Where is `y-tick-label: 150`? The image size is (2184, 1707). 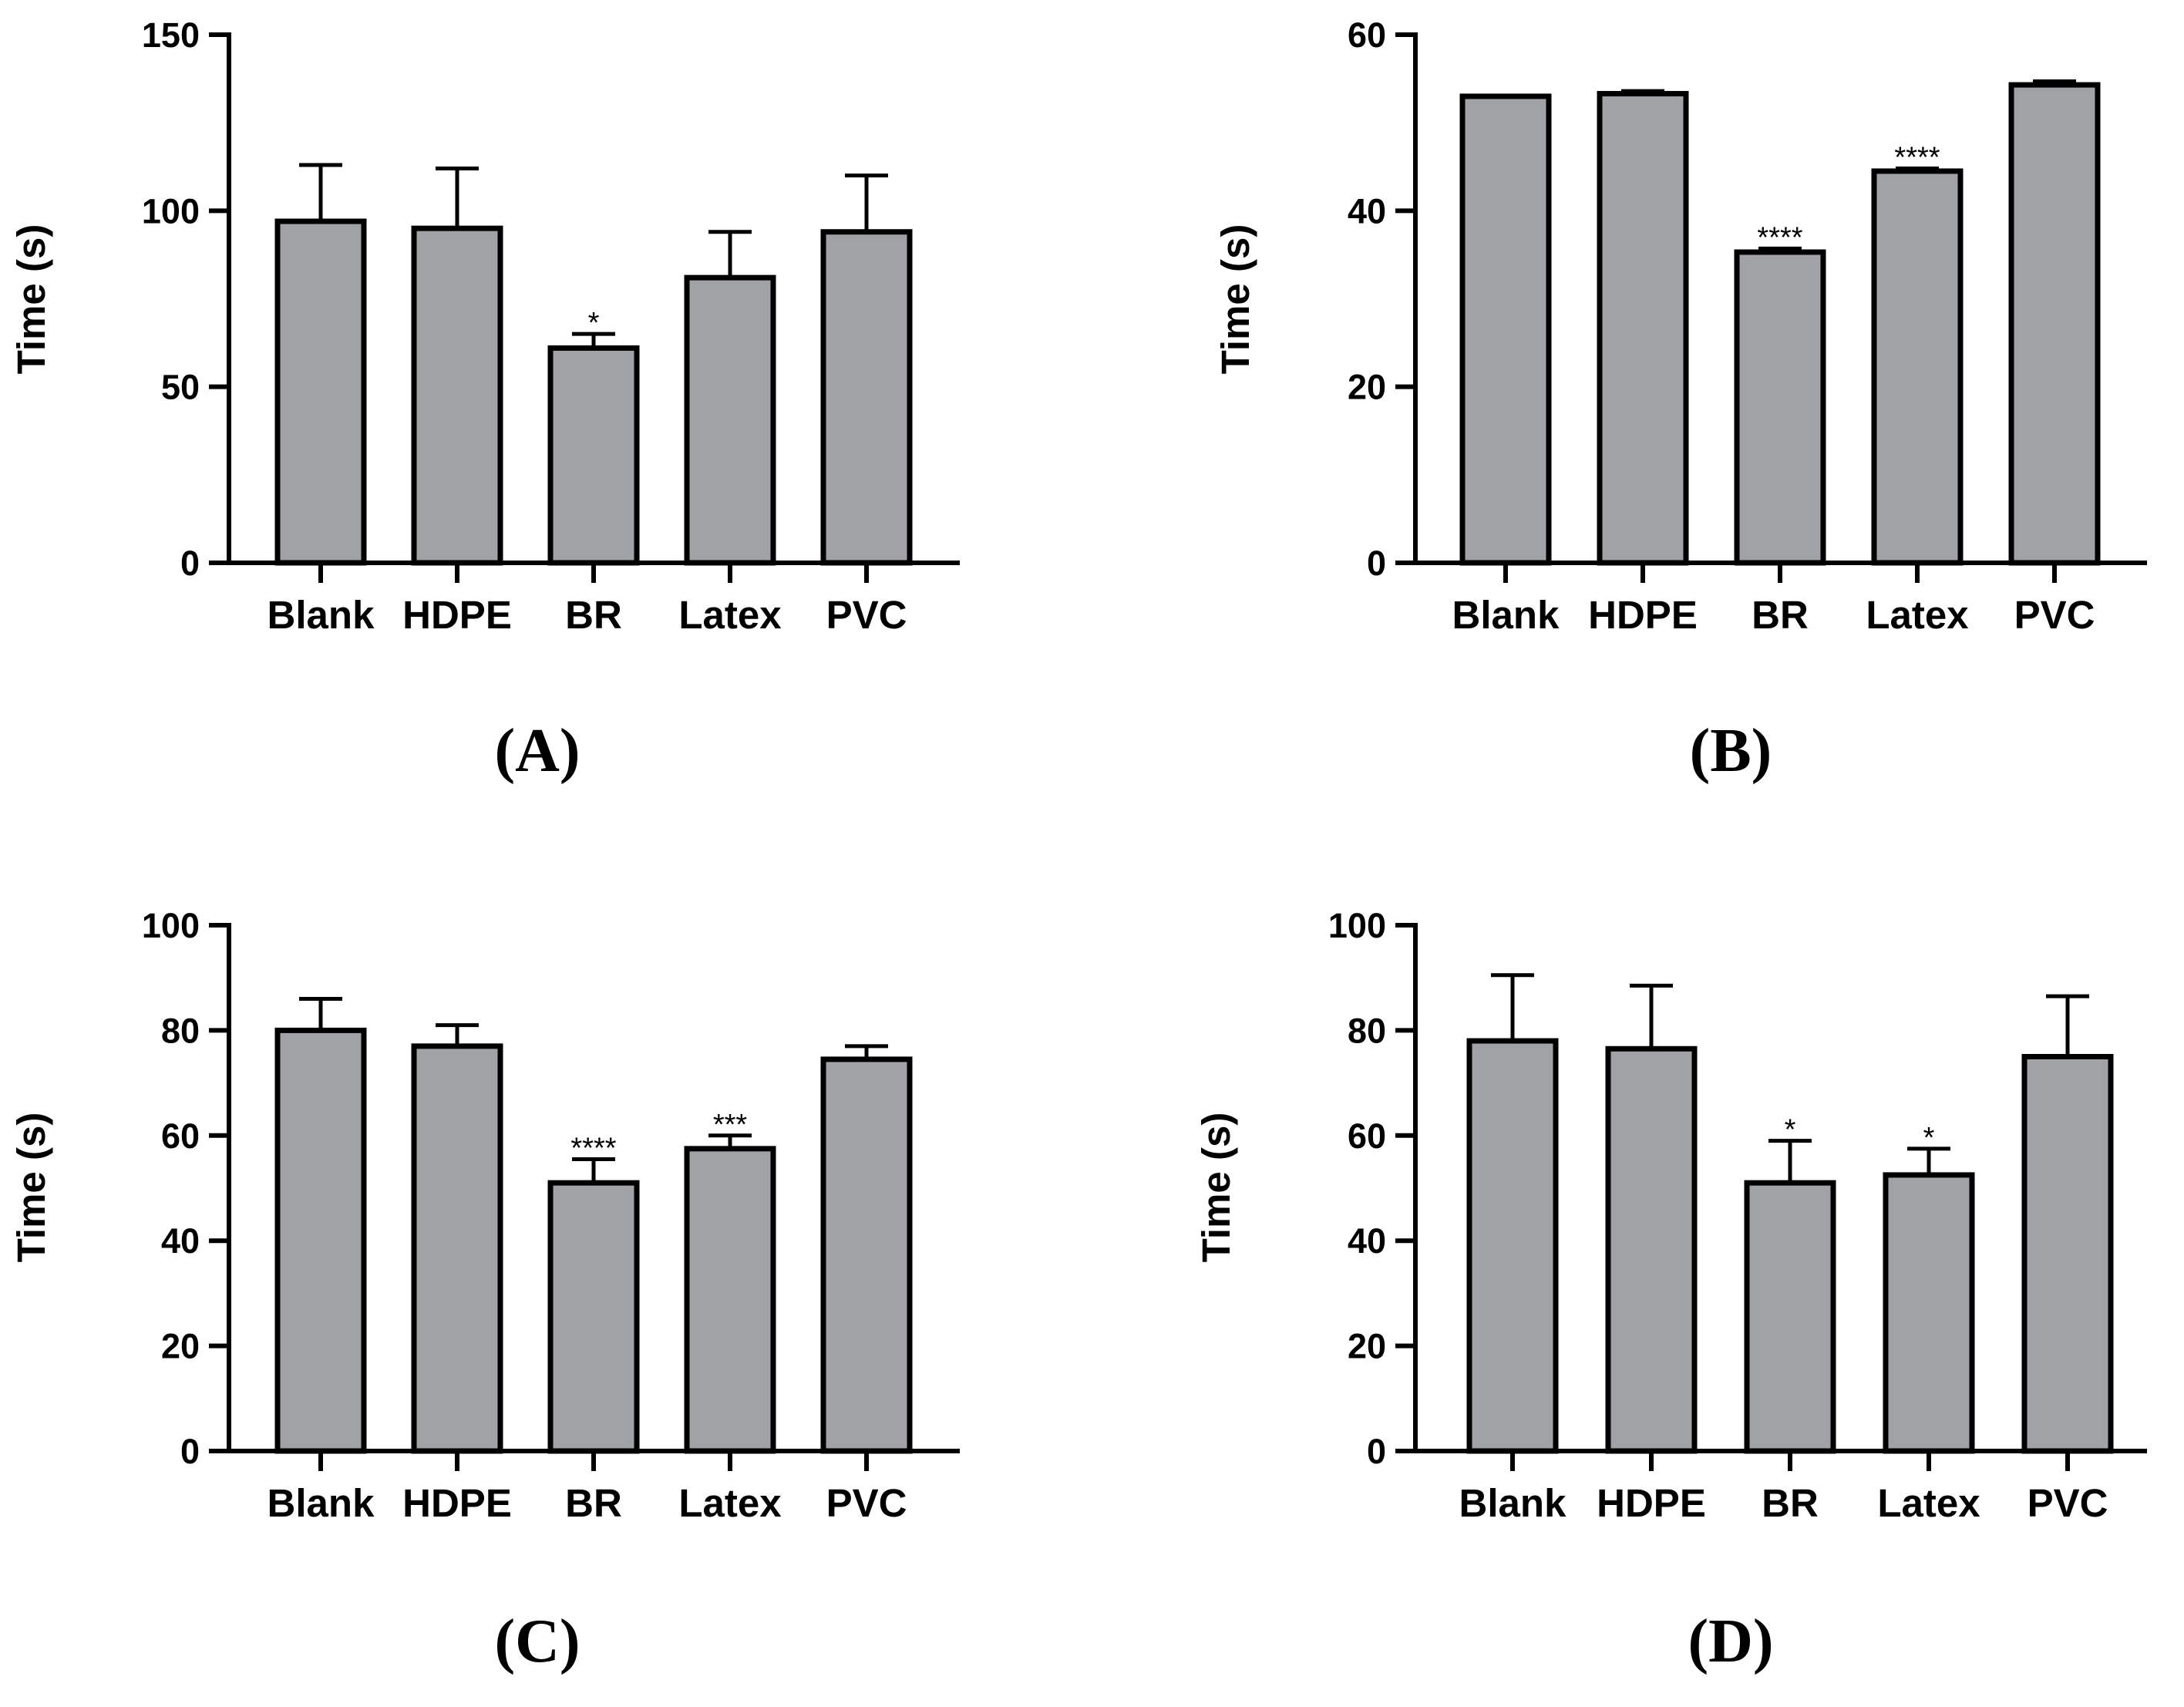
y-tick-label: 150 is located at coordinates (171, 35).